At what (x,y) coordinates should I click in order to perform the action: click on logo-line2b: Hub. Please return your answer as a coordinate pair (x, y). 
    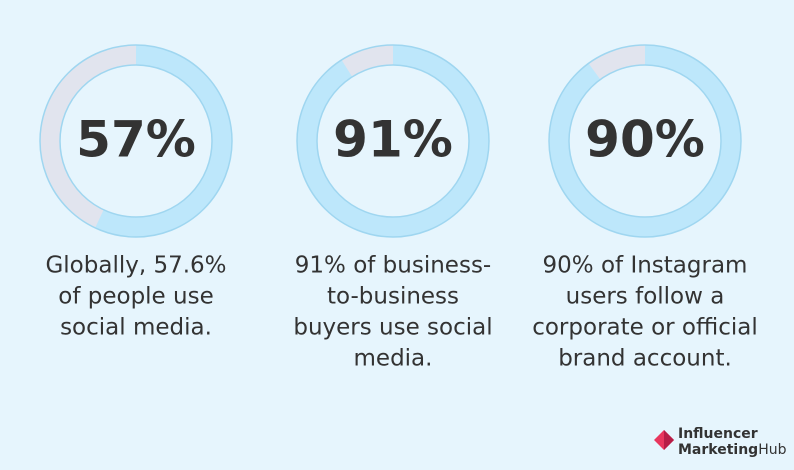
    Looking at the image, I should click on (772, 450).